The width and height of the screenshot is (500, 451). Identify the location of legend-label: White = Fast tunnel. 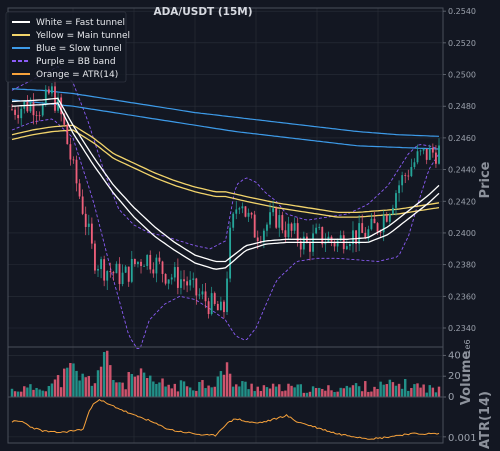
(80, 23).